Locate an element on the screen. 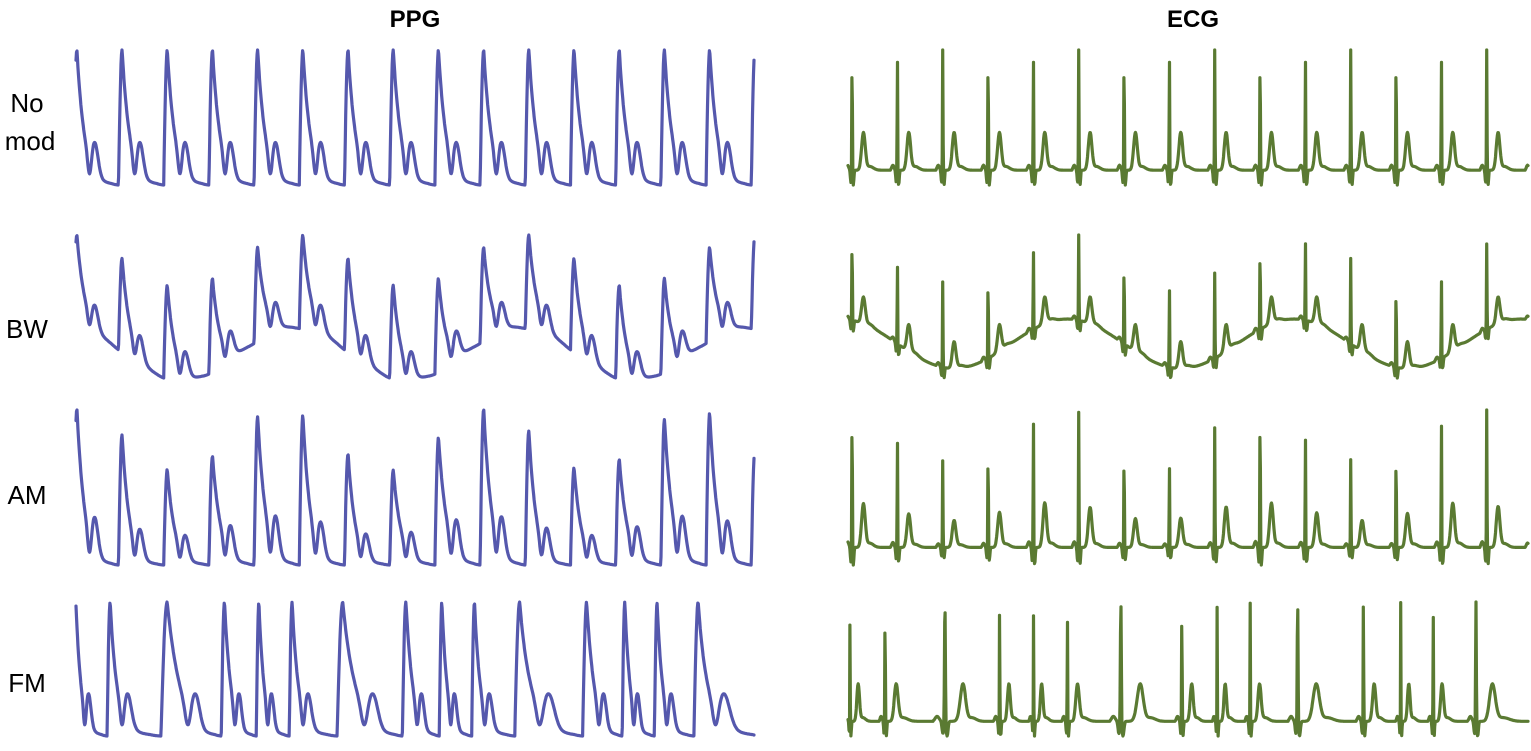 The height and width of the screenshot is (751, 1531). ppg-trace-none is located at coordinates (415, 117).